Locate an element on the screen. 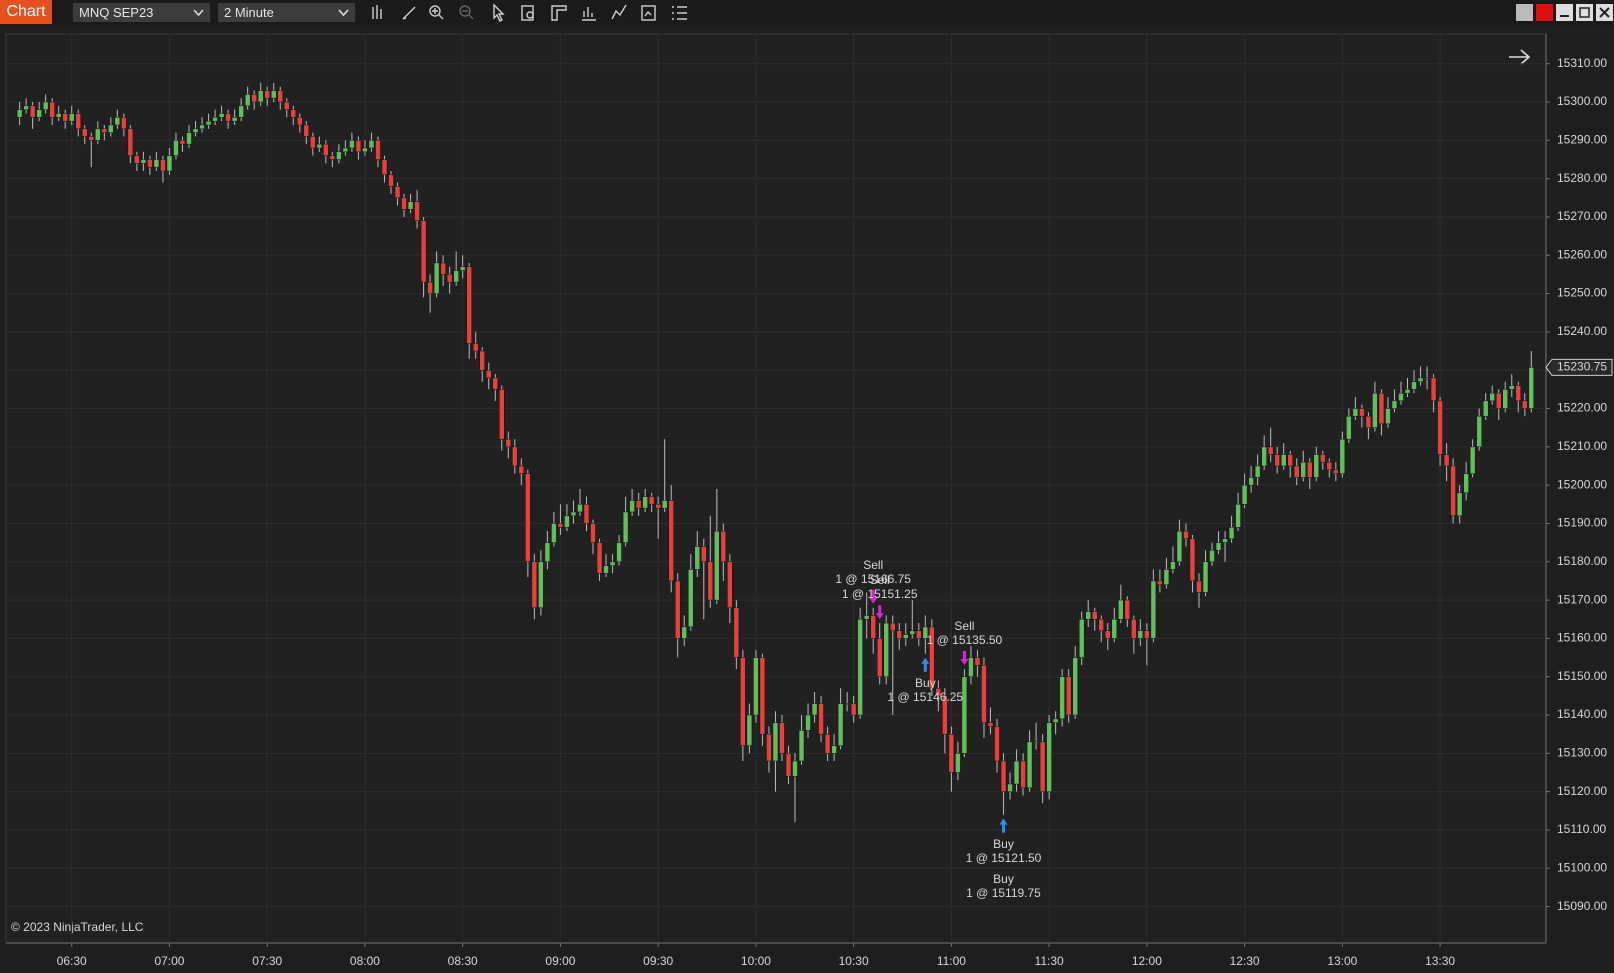 The height and width of the screenshot is (973, 1614). x-tick-label: 08:30 is located at coordinates (463, 961).